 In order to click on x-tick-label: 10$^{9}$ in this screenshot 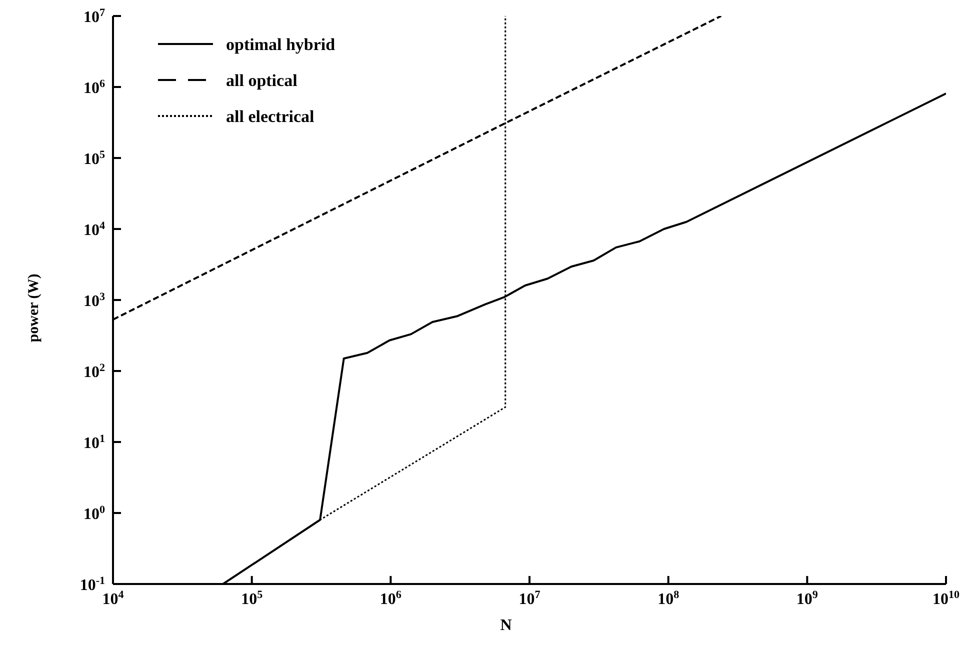, I will do `click(807, 598)`.